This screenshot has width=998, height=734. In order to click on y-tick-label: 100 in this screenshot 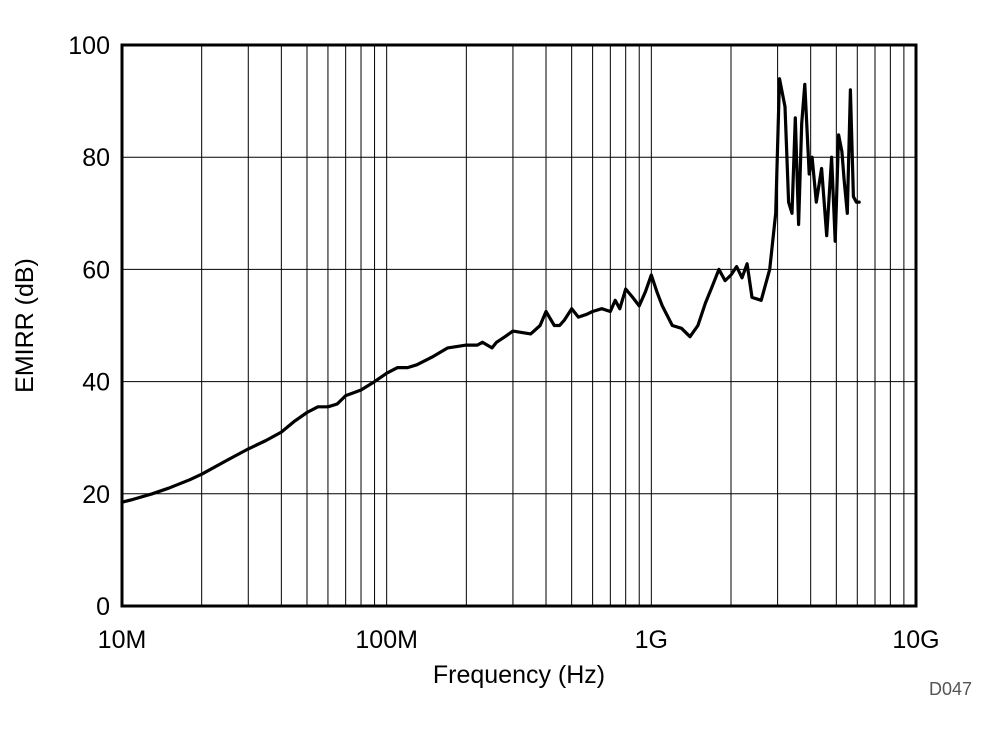, I will do `click(89, 46)`.